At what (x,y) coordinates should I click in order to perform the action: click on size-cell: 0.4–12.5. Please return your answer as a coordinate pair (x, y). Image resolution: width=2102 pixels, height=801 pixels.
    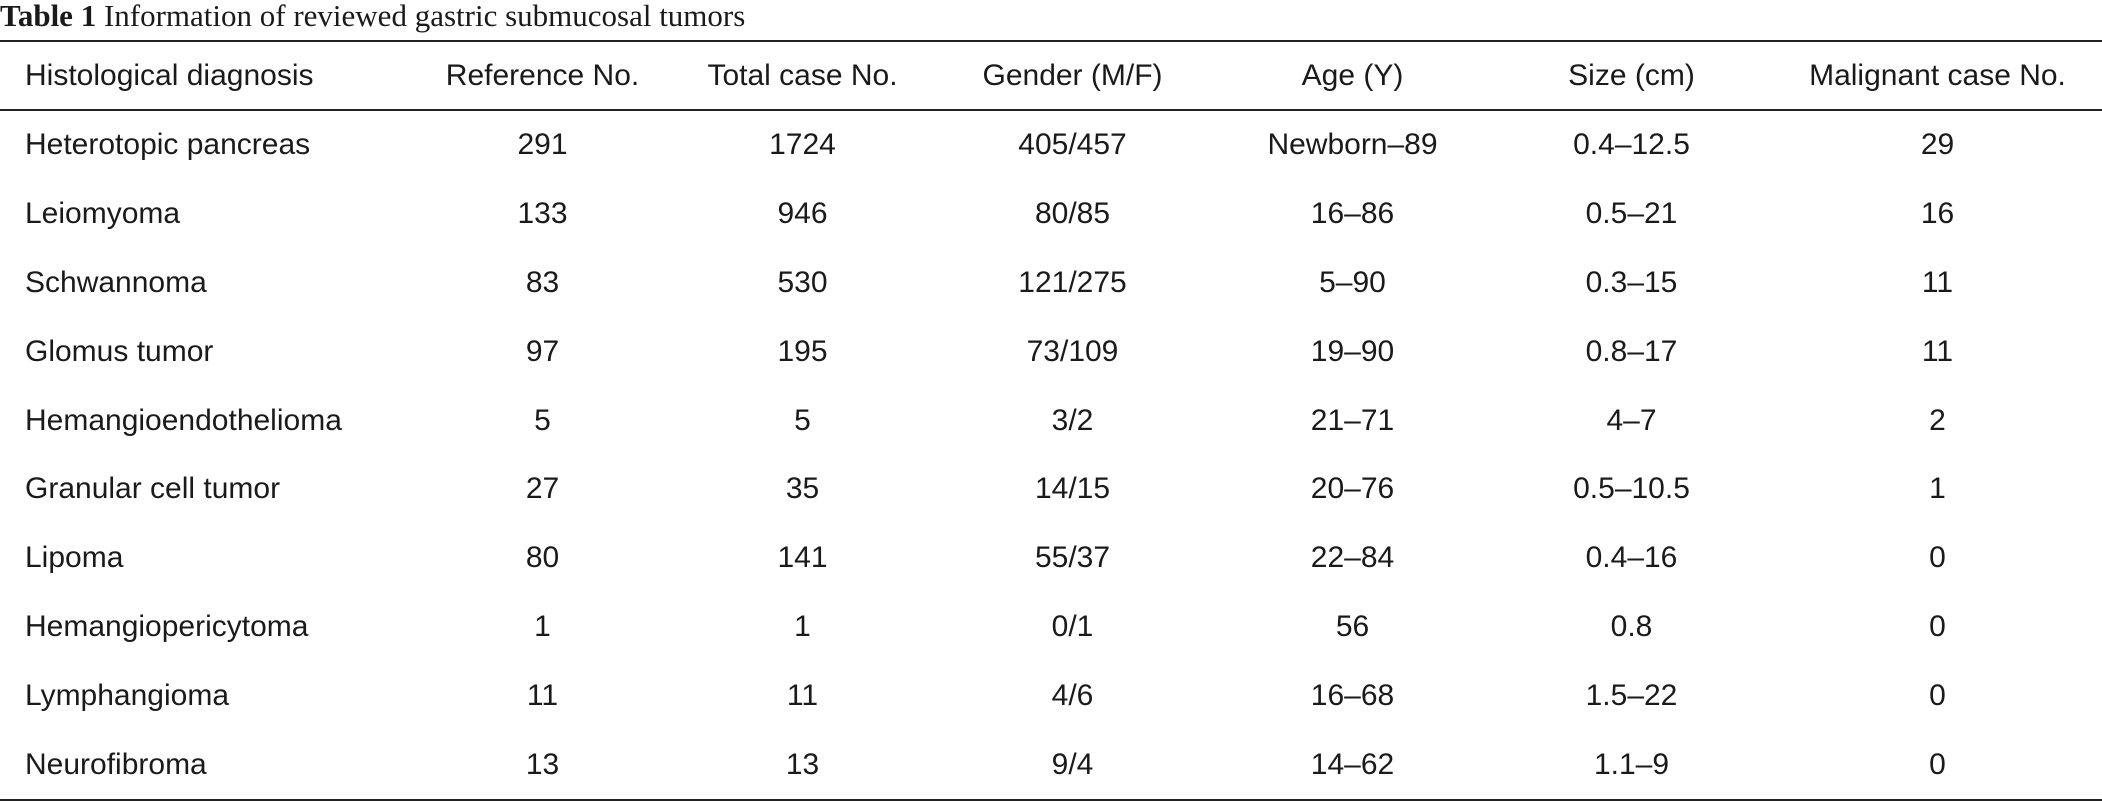
    Looking at the image, I should click on (1631, 145).